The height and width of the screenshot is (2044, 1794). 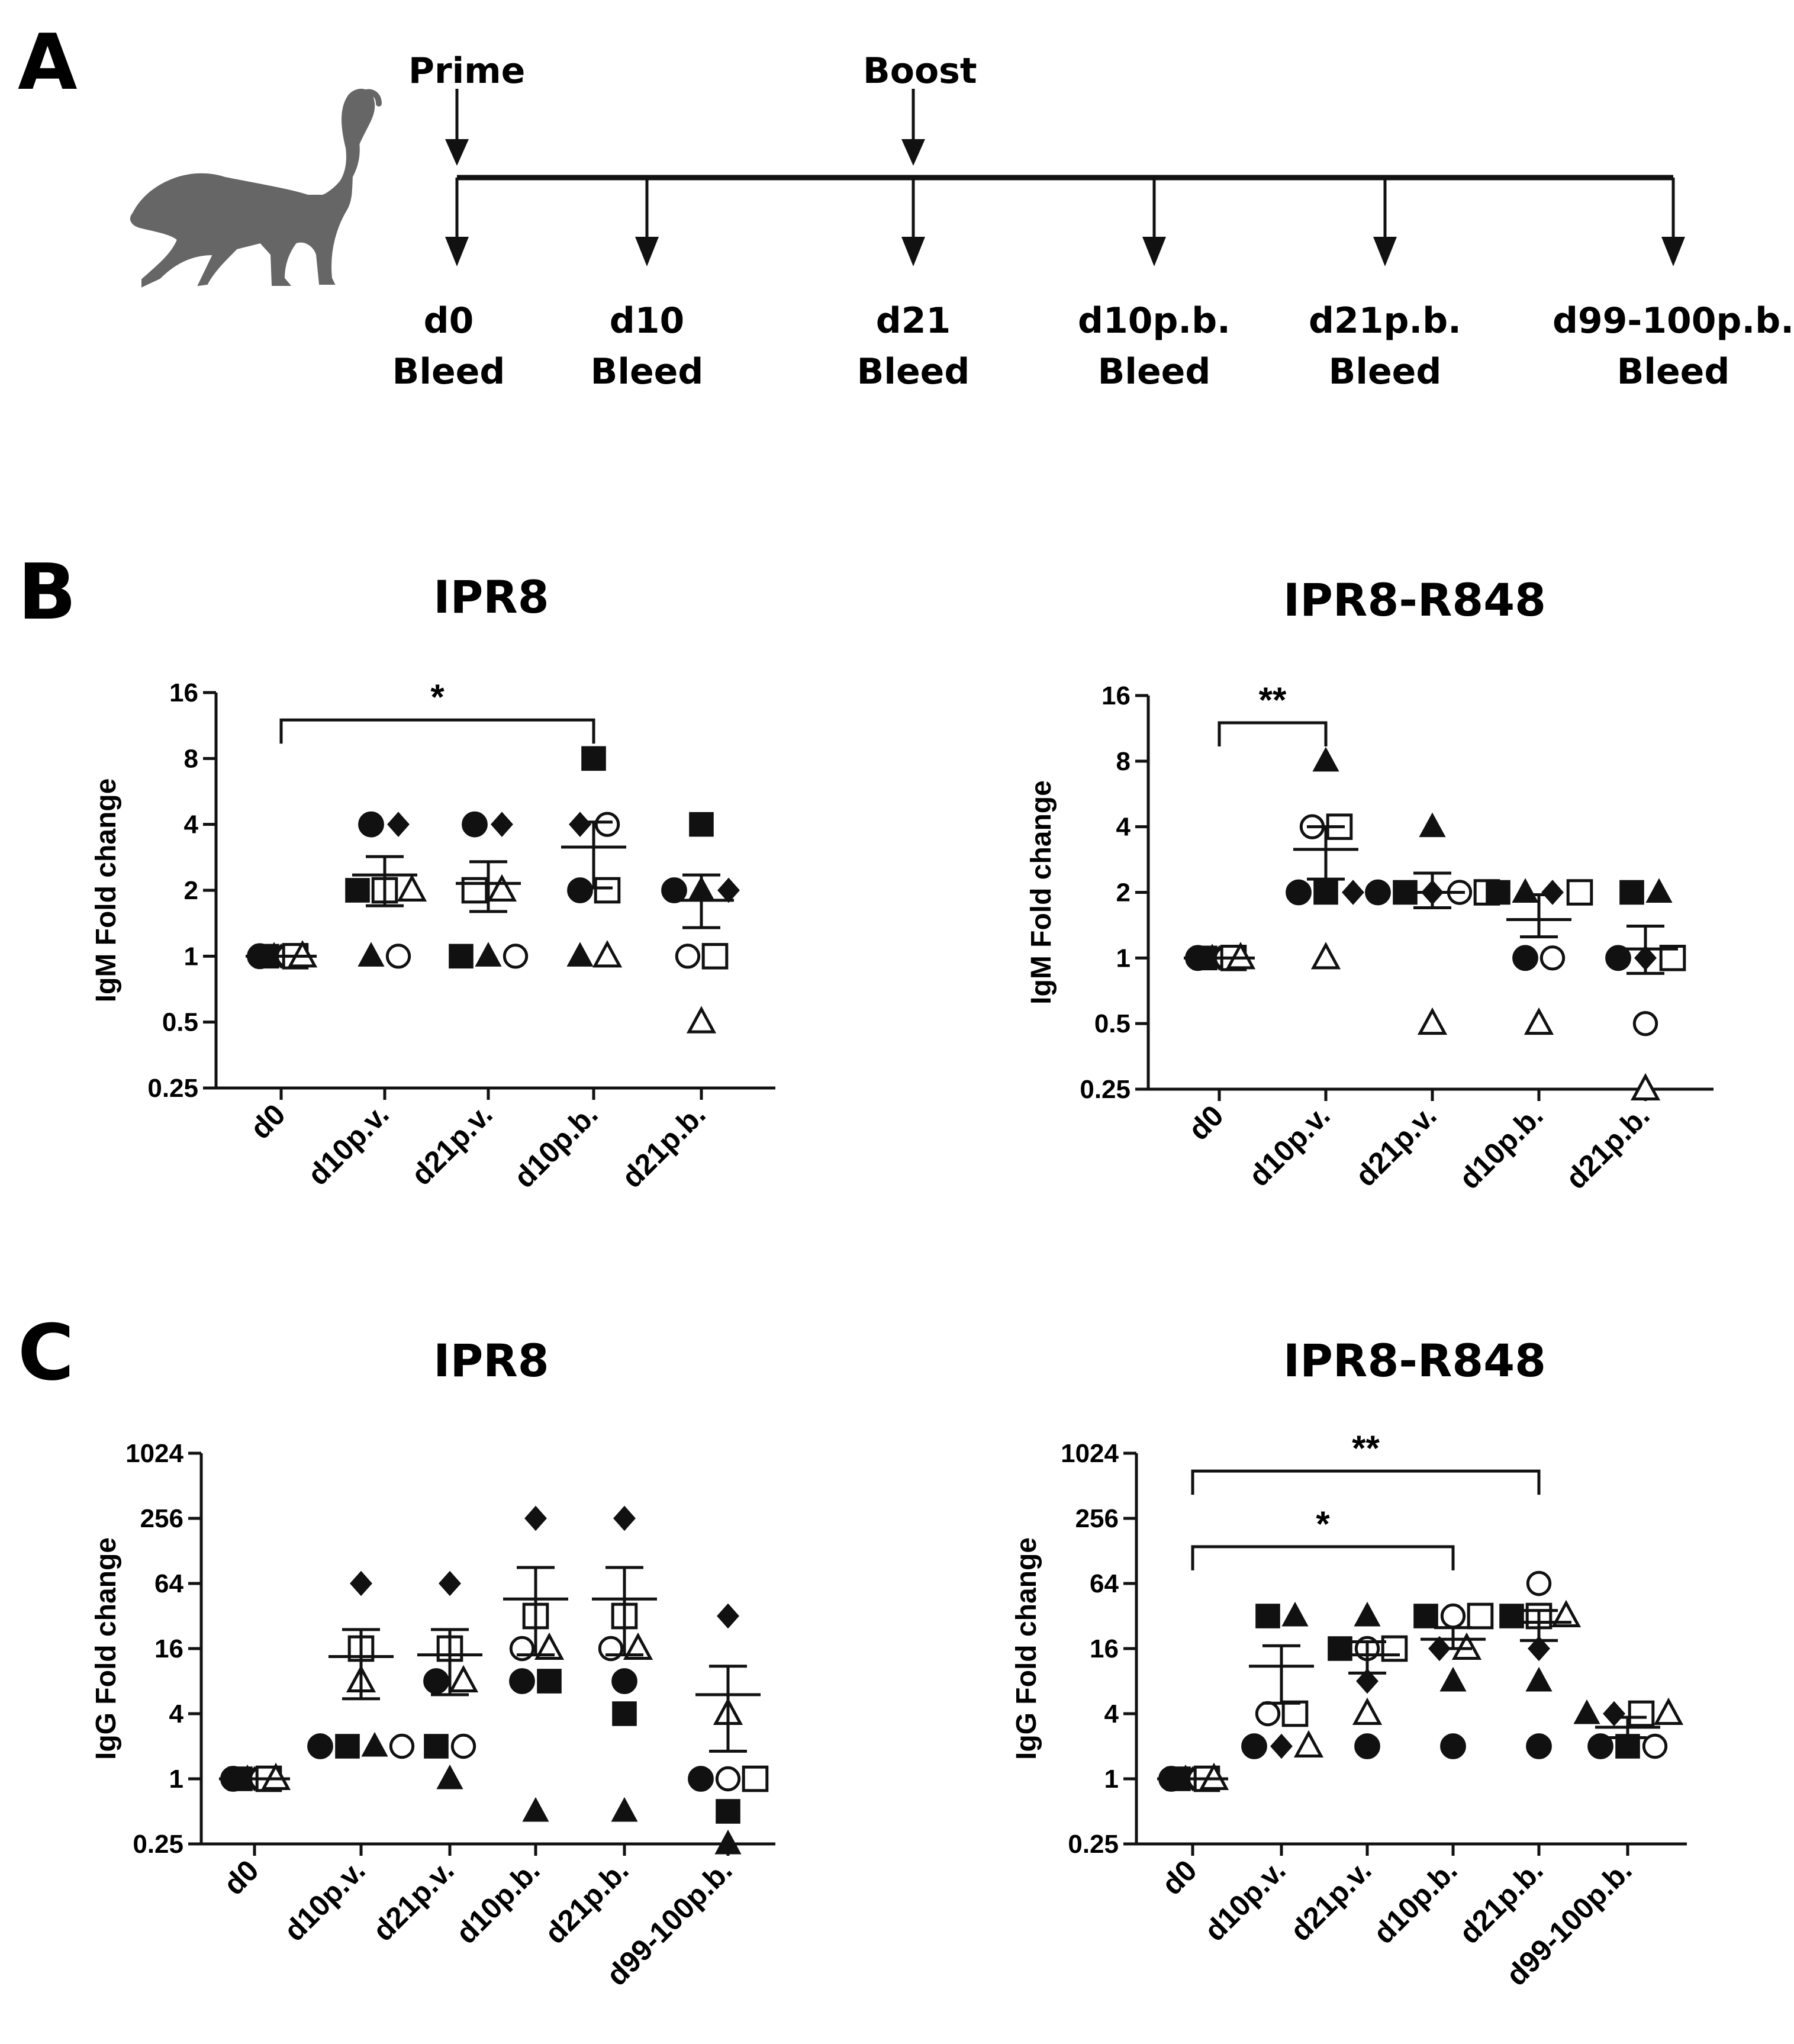 I want to click on y-tick-label: 2, so click(x=1123, y=893).